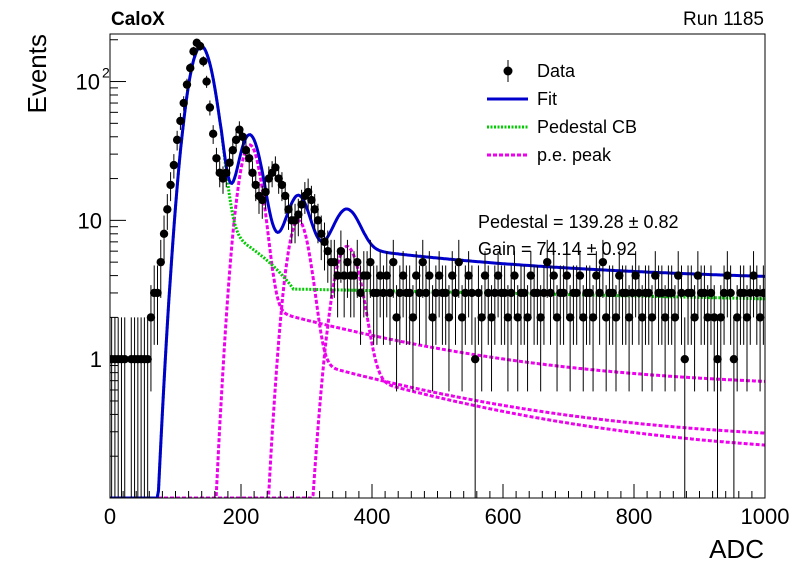  I want to click on legend: Data Fit Pedestal CB p.e. peak, so click(562, 112).